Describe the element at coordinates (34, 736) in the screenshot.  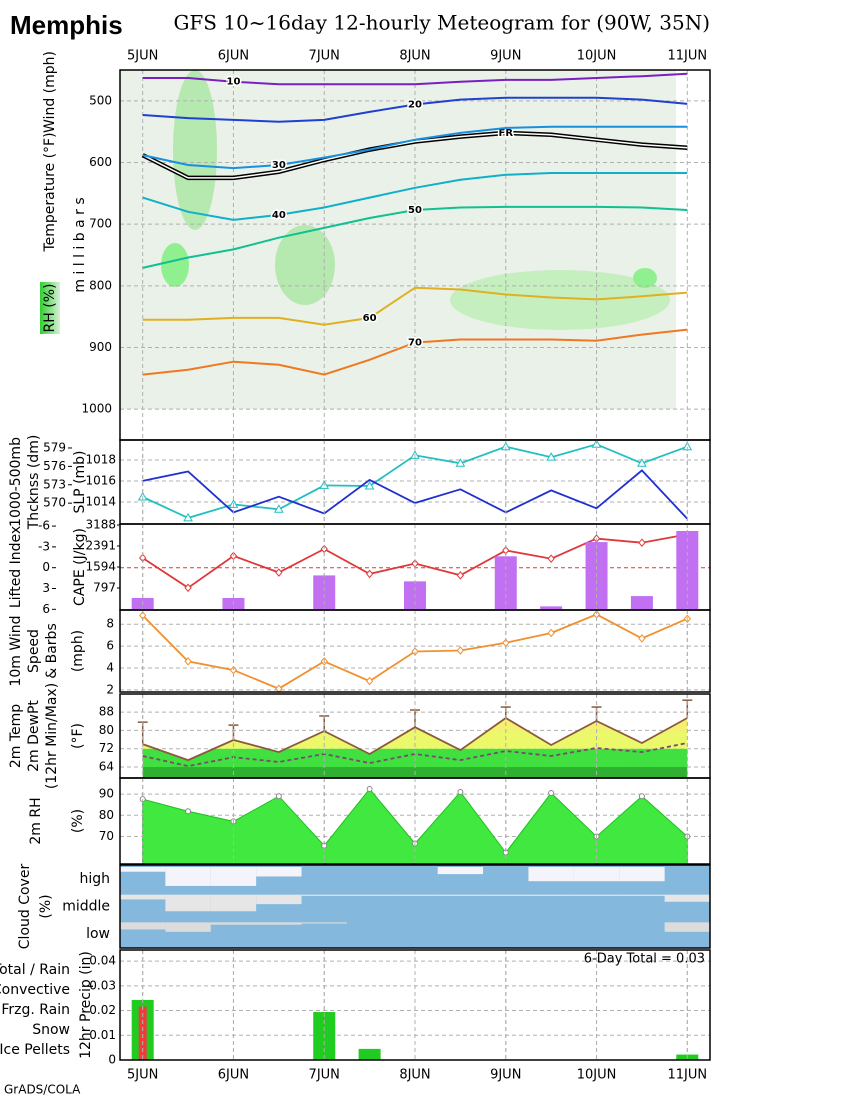
I see `axis-title: 2m DewPt` at that location.